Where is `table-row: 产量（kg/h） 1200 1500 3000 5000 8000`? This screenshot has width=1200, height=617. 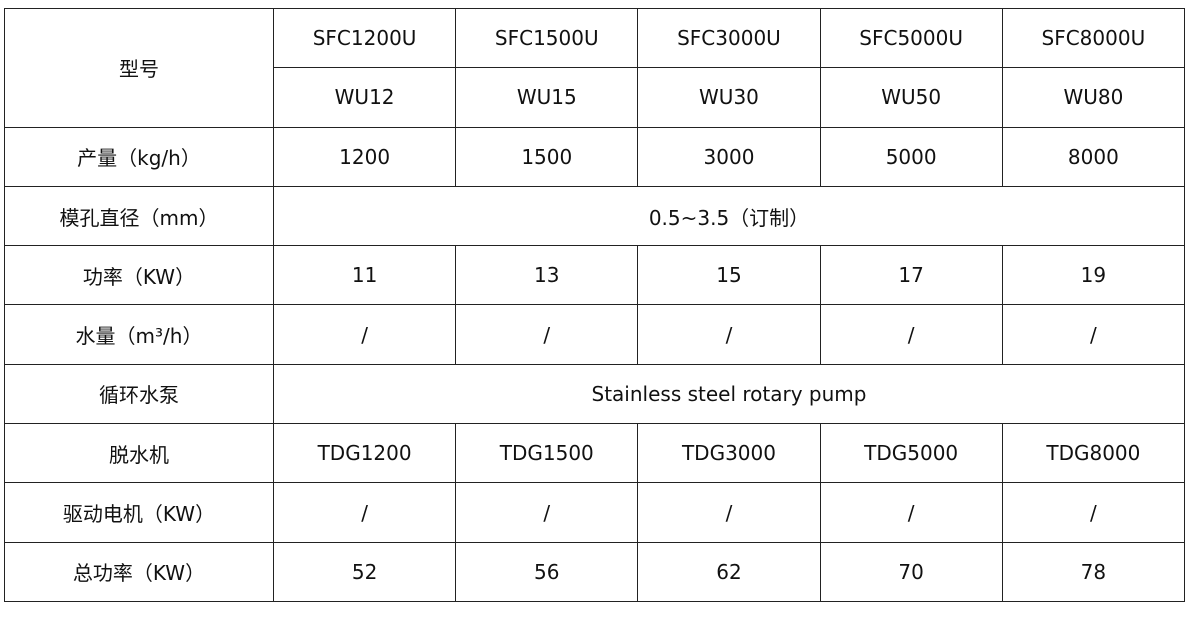
table-row: 产量（kg/h） 1200 1500 3000 5000 8000 is located at coordinates (595, 156).